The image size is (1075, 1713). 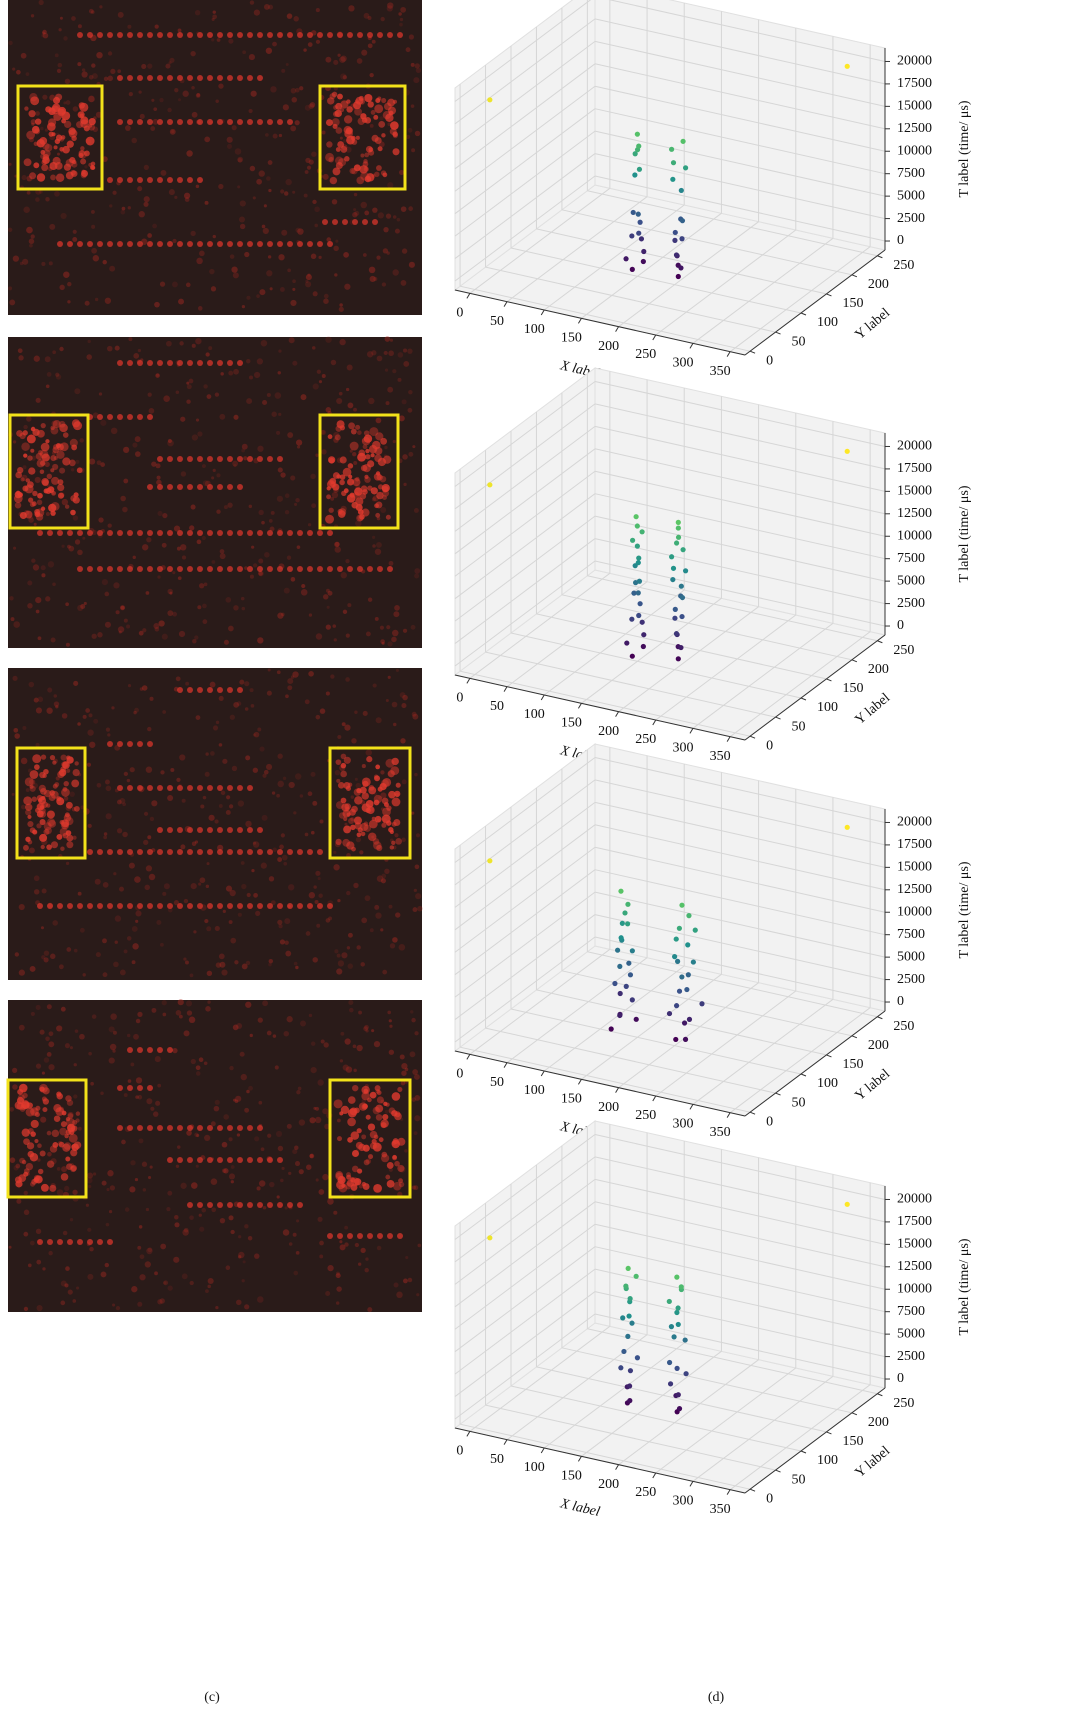 What do you see at coordinates (799, 726) in the screenshot?
I see `y-tick-label: 50` at bounding box center [799, 726].